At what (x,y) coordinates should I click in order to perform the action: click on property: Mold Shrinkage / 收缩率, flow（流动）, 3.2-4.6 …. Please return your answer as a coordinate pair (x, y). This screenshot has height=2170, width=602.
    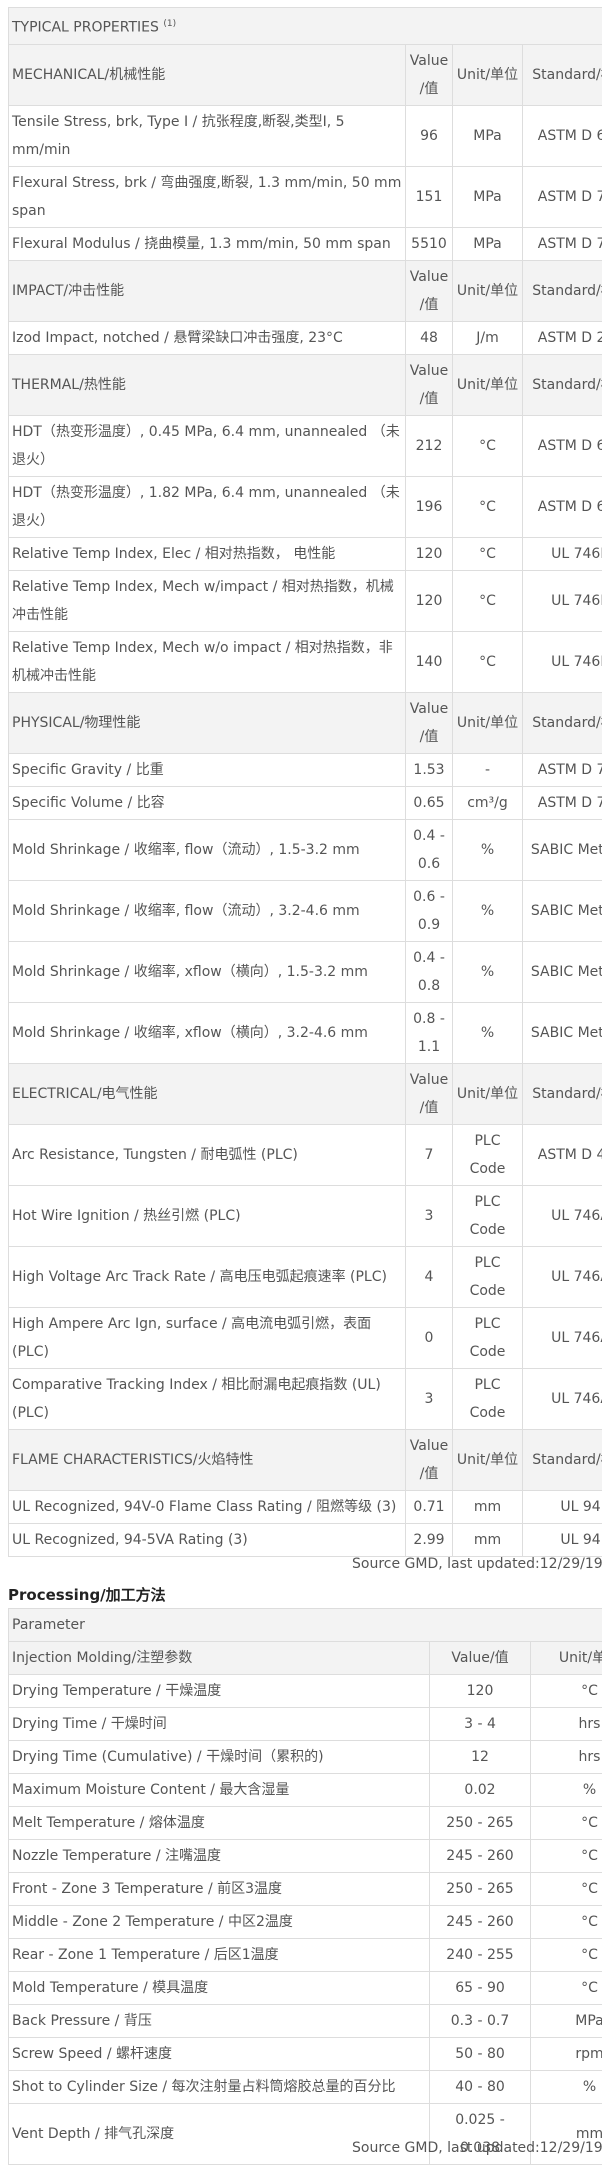
    Looking at the image, I should click on (207, 910).